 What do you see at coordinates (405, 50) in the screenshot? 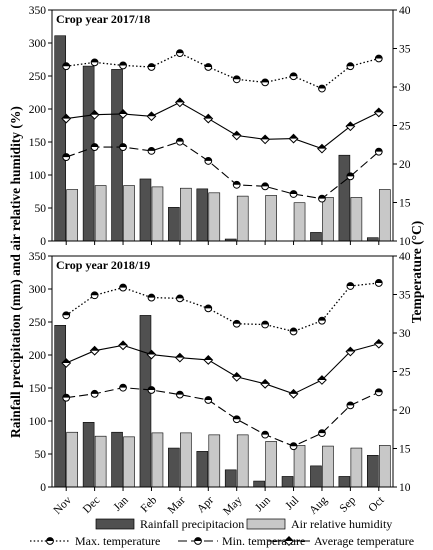
I see `right-tick-label: 35` at bounding box center [405, 50].